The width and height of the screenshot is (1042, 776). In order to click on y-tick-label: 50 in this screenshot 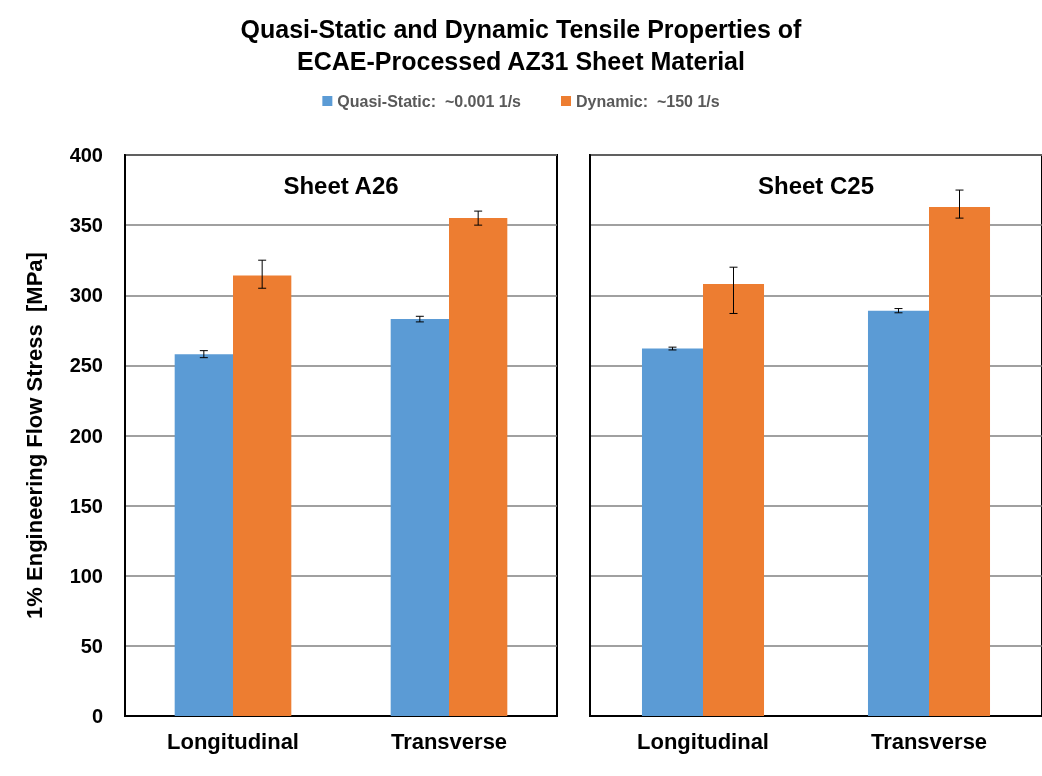, I will do `click(91, 645)`.